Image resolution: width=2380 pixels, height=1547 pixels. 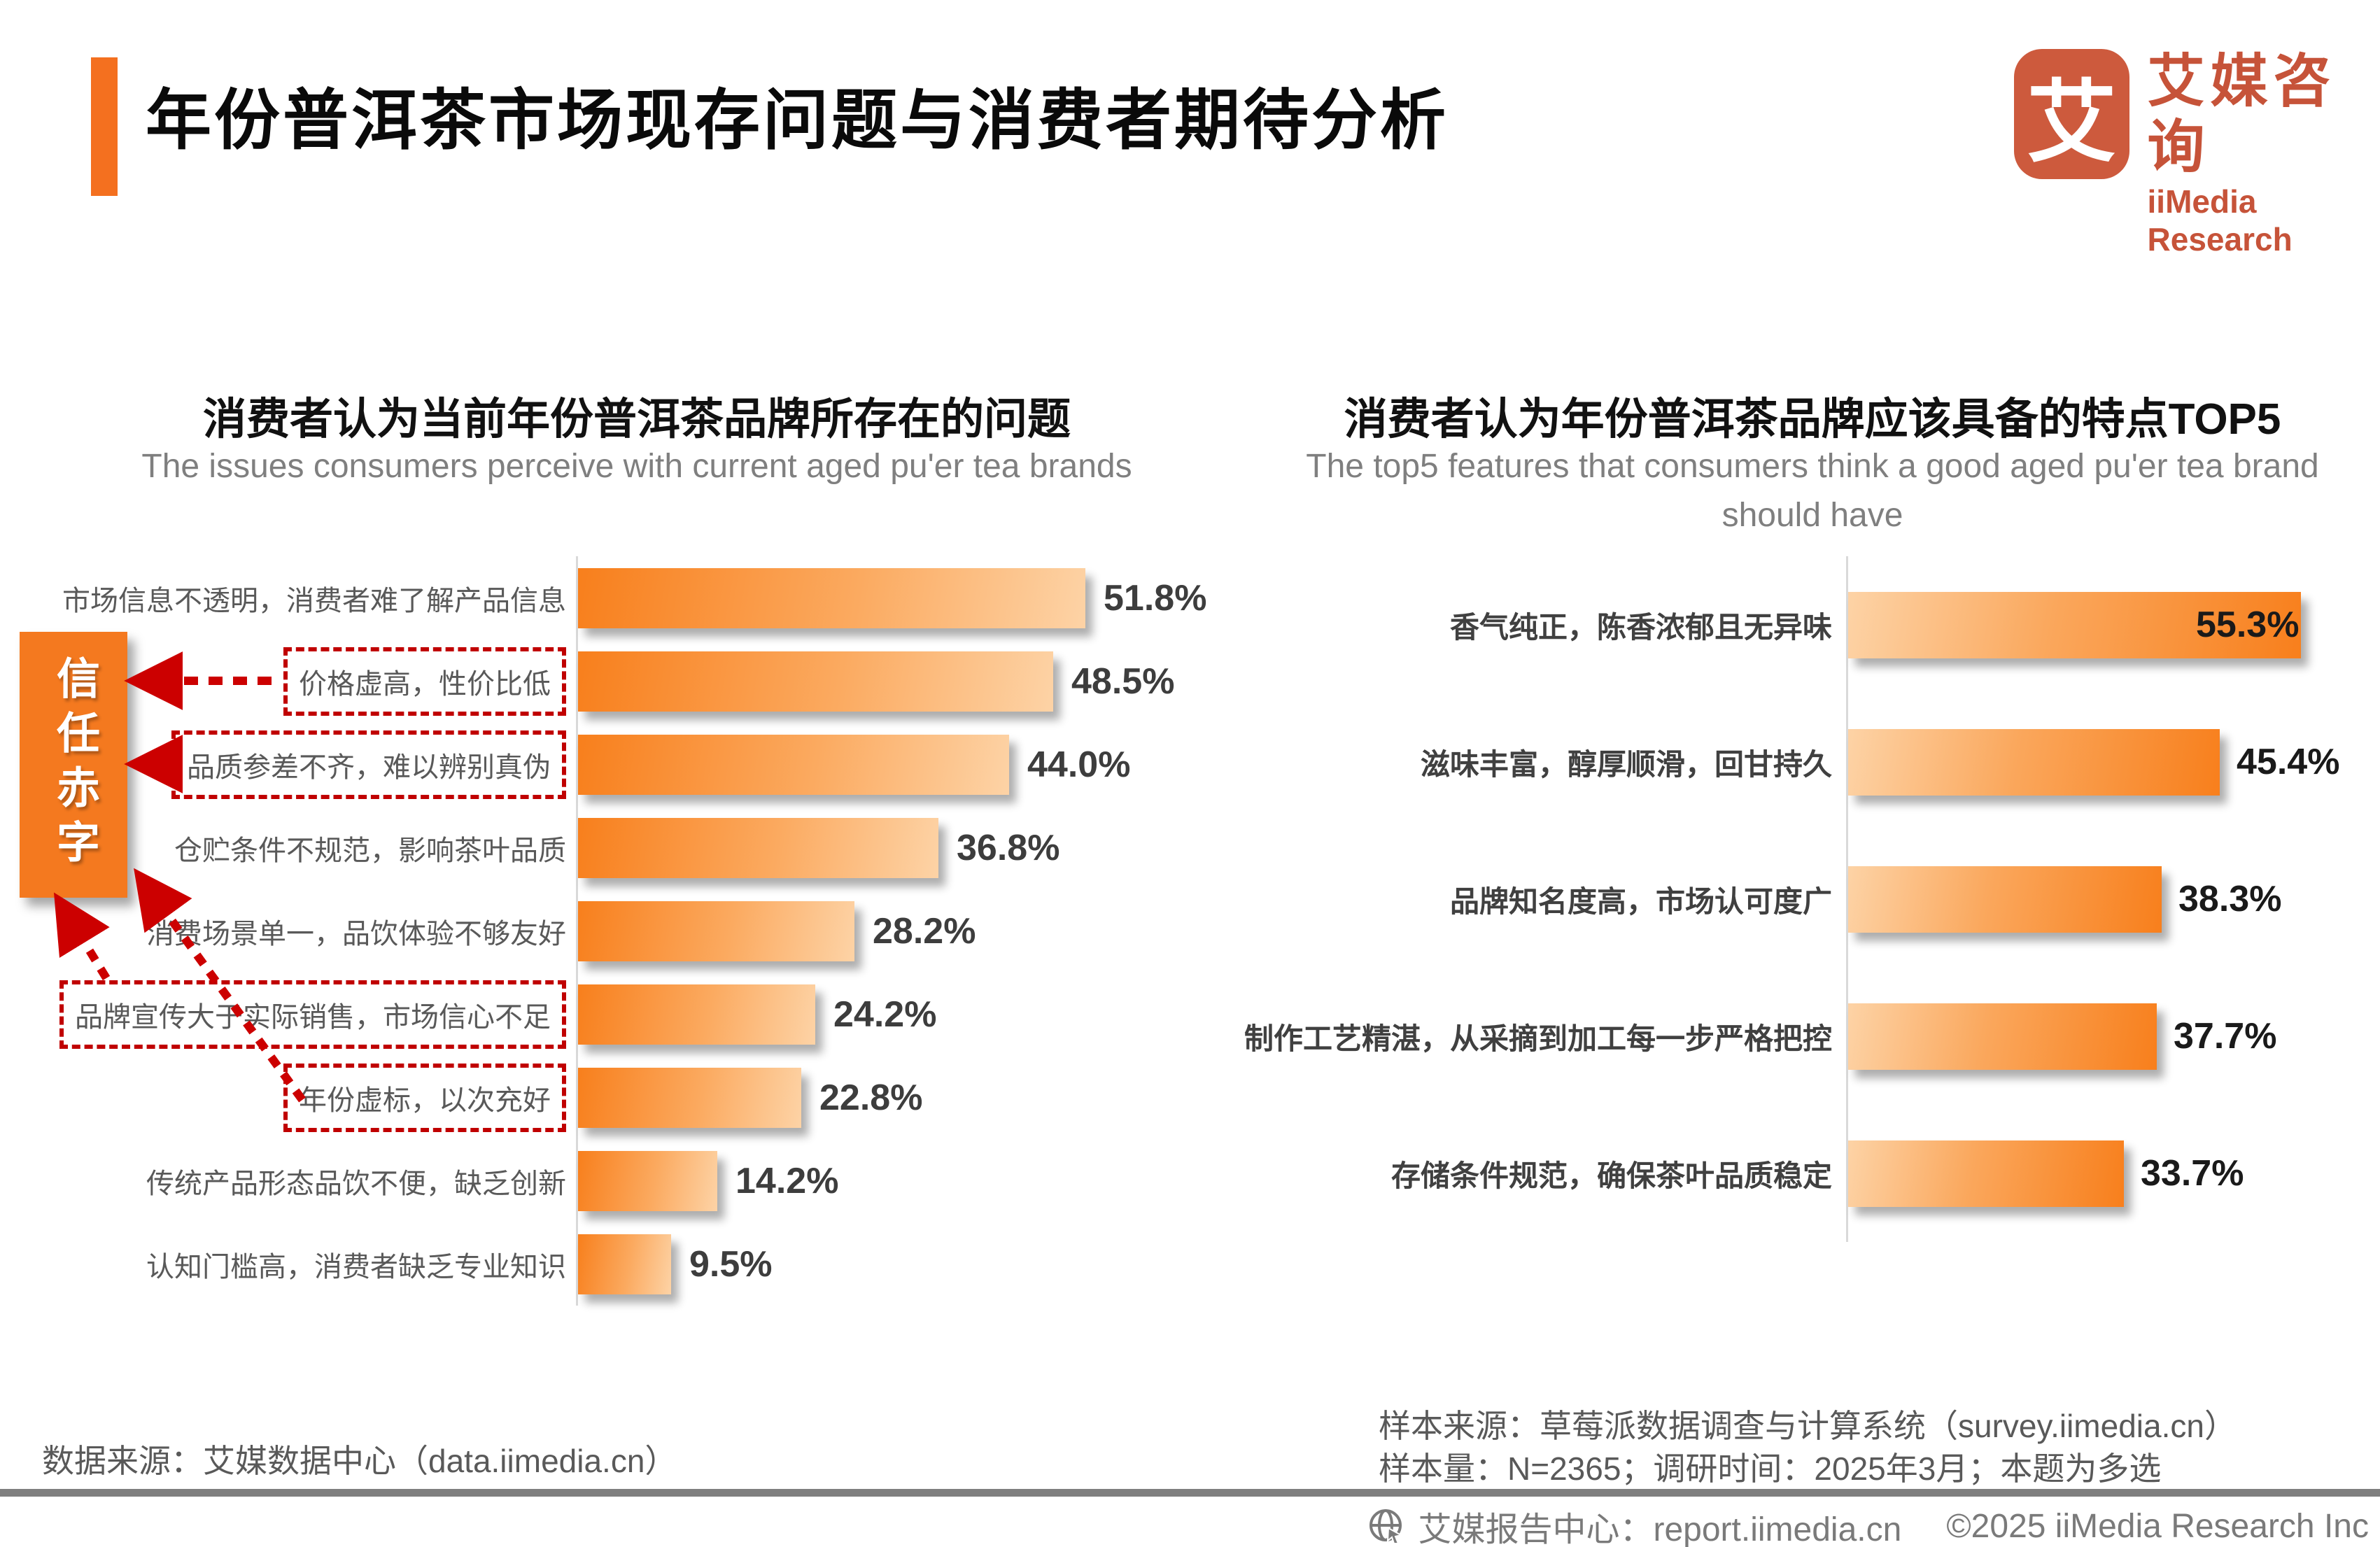 What do you see at coordinates (1611, 1176) in the screenshot?
I see `category-label: 存储条件规范，确保茶叶品质稳定` at bounding box center [1611, 1176].